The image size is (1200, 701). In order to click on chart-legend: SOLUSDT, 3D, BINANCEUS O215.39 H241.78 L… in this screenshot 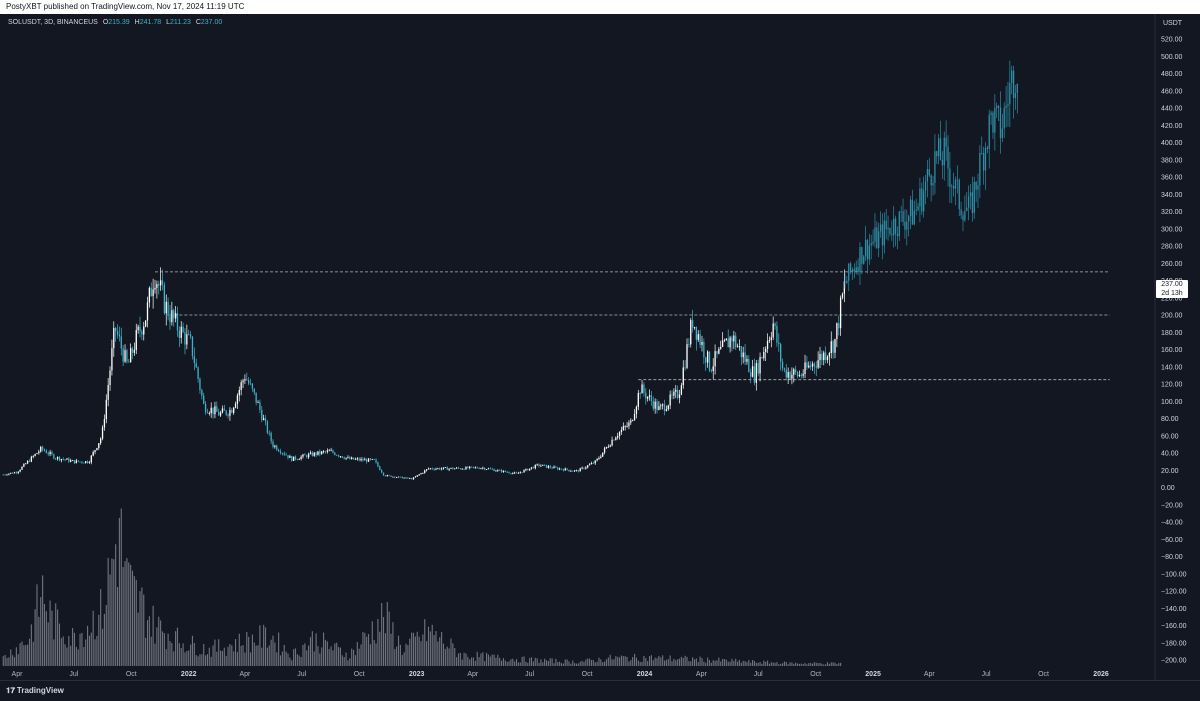, I will do `click(115, 22)`.